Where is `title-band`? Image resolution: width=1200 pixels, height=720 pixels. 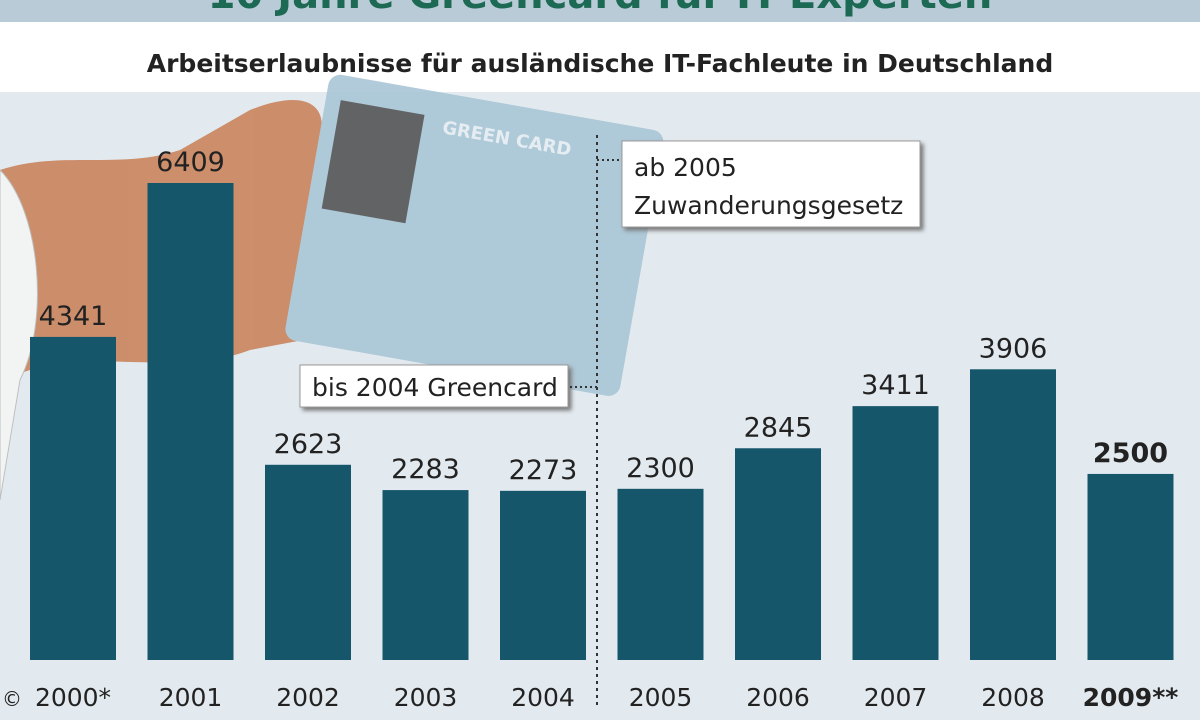
title-band is located at coordinates (600, 11).